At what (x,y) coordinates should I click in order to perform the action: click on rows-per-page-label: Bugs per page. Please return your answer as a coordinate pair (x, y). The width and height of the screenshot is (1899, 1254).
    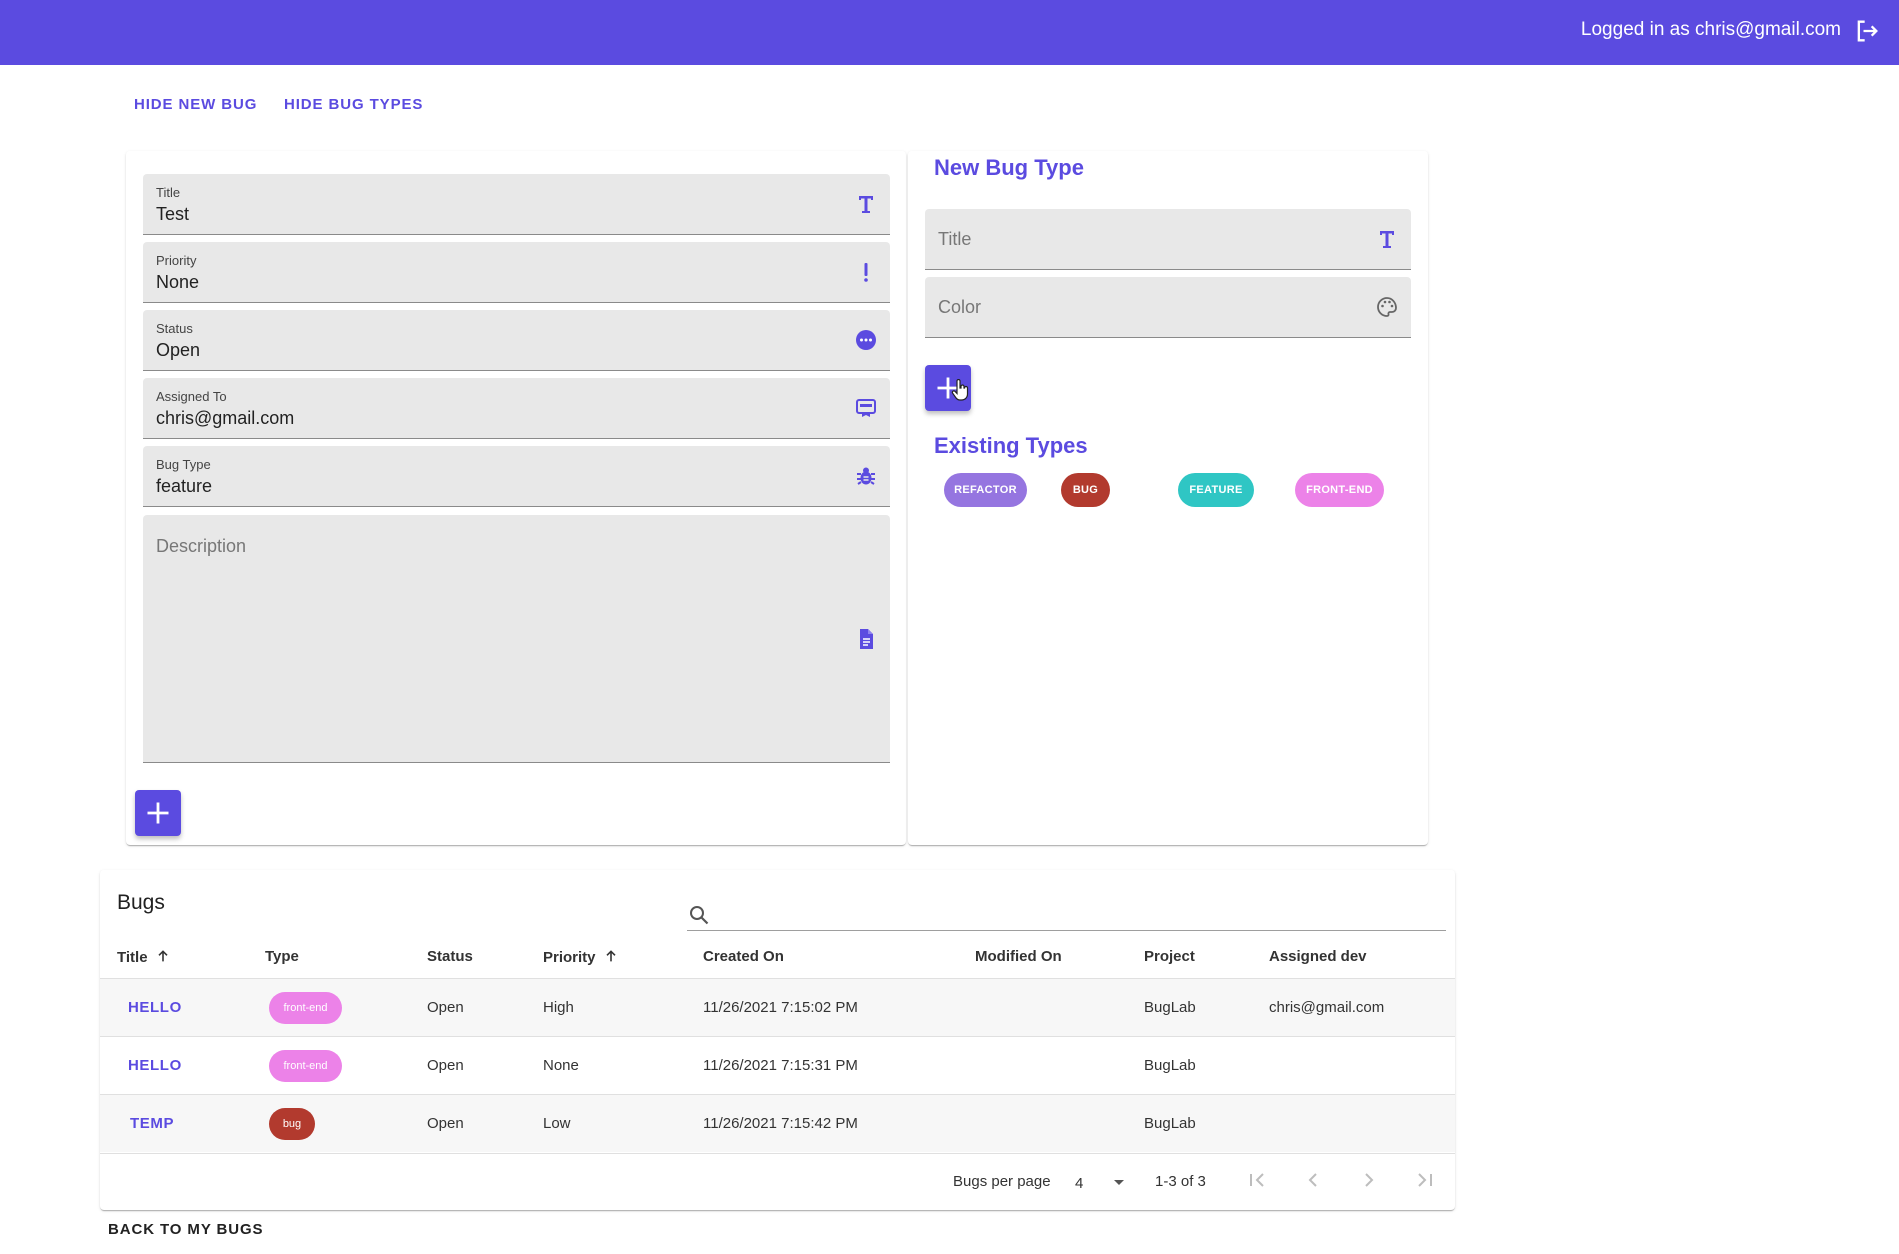
    Looking at the image, I should click on (1002, 1181).